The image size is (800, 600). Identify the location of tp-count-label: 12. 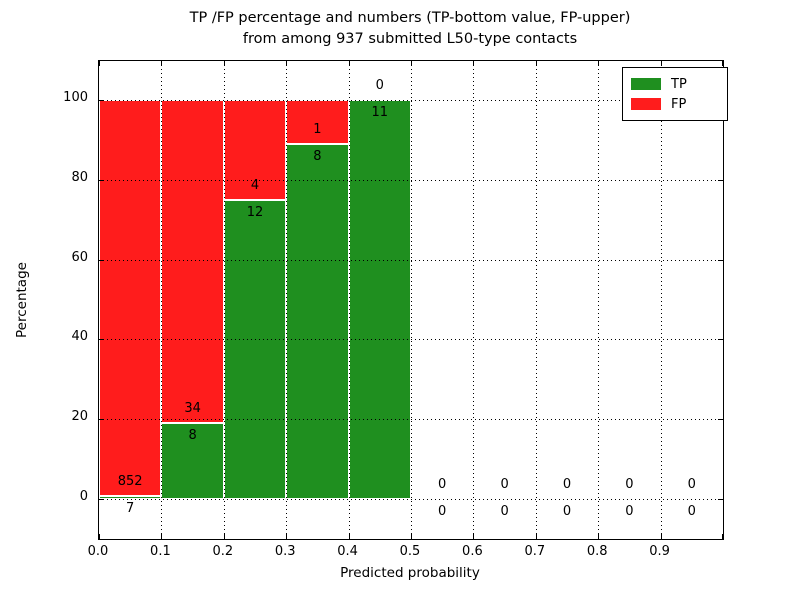
(255, 212).